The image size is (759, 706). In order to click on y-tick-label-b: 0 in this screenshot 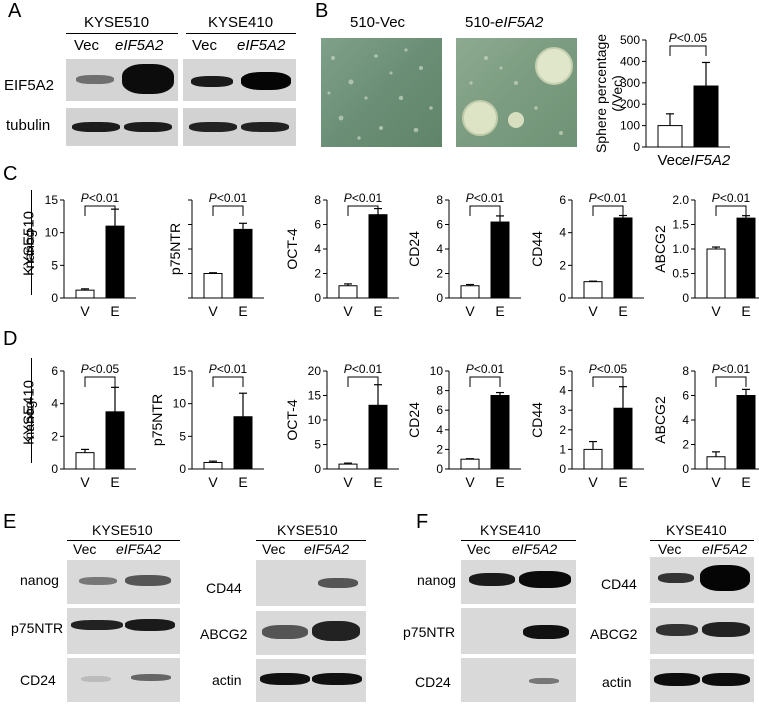, I will do `click(636, 147)`.